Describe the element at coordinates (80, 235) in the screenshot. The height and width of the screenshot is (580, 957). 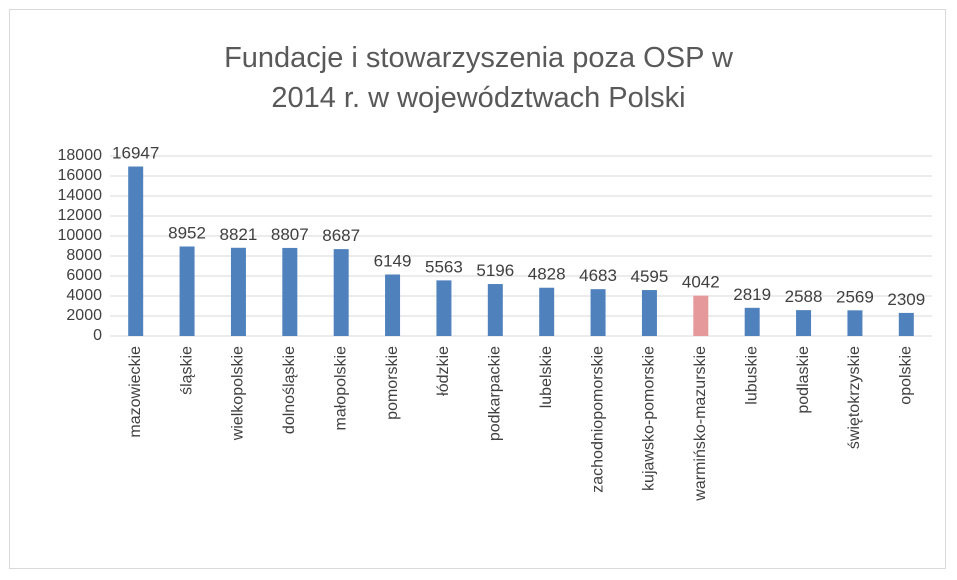
I see `y-tick-label: 10000` at that location.